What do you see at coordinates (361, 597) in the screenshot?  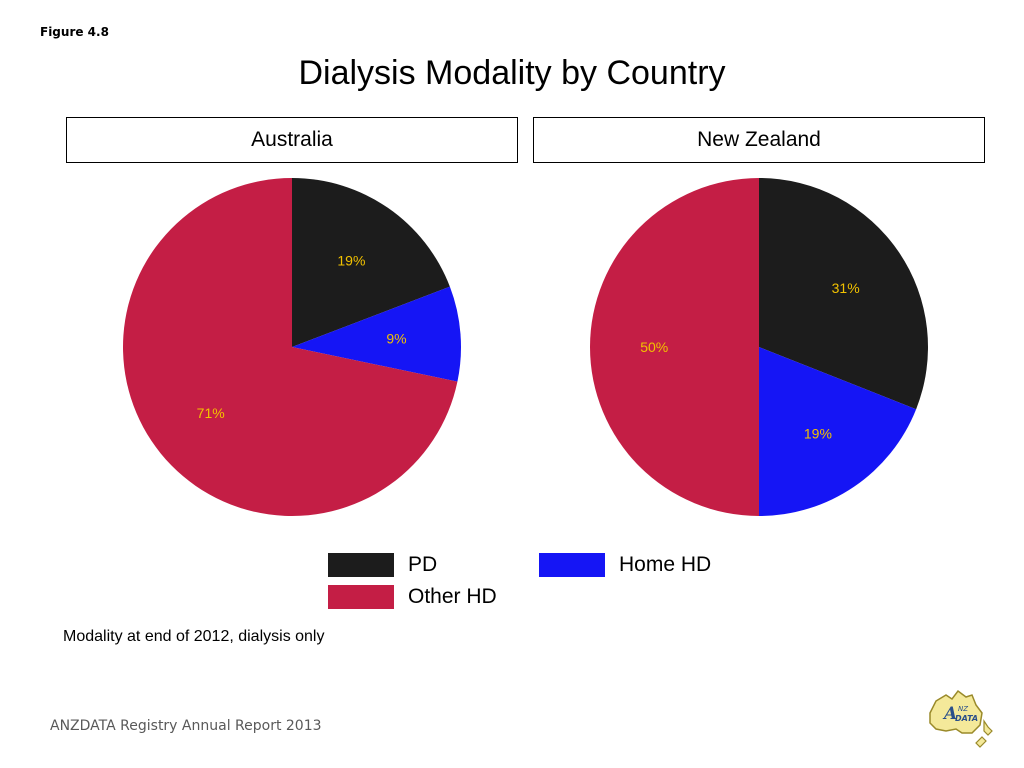 I see `legend-swatch-other-hd` at bounding box center [361, 597].